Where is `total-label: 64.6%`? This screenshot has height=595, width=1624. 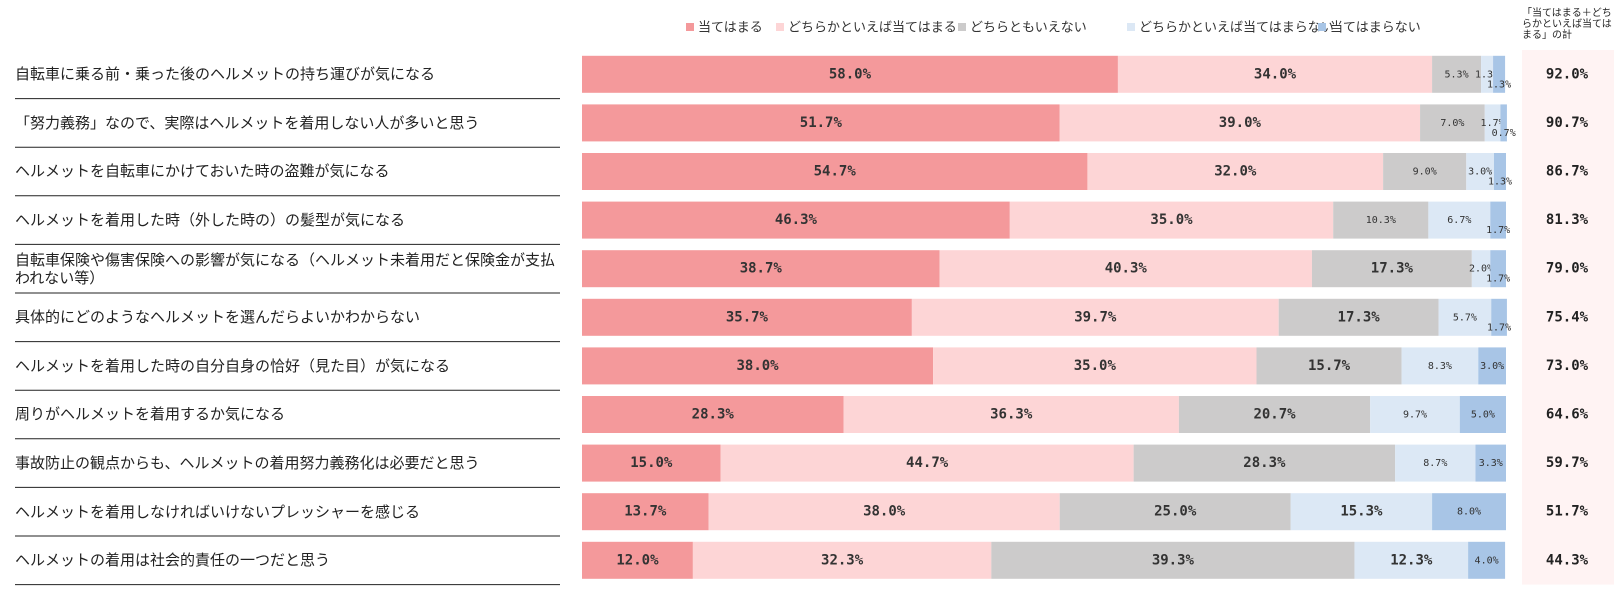
total-label: 64.6% is located at coordinates (1567, 415).